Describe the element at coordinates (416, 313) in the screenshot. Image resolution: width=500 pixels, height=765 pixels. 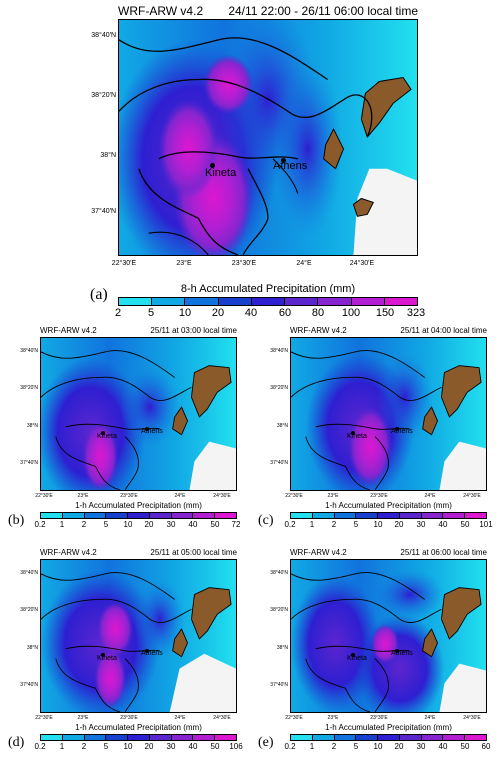
I see `colorbar-label: 323` at that location.